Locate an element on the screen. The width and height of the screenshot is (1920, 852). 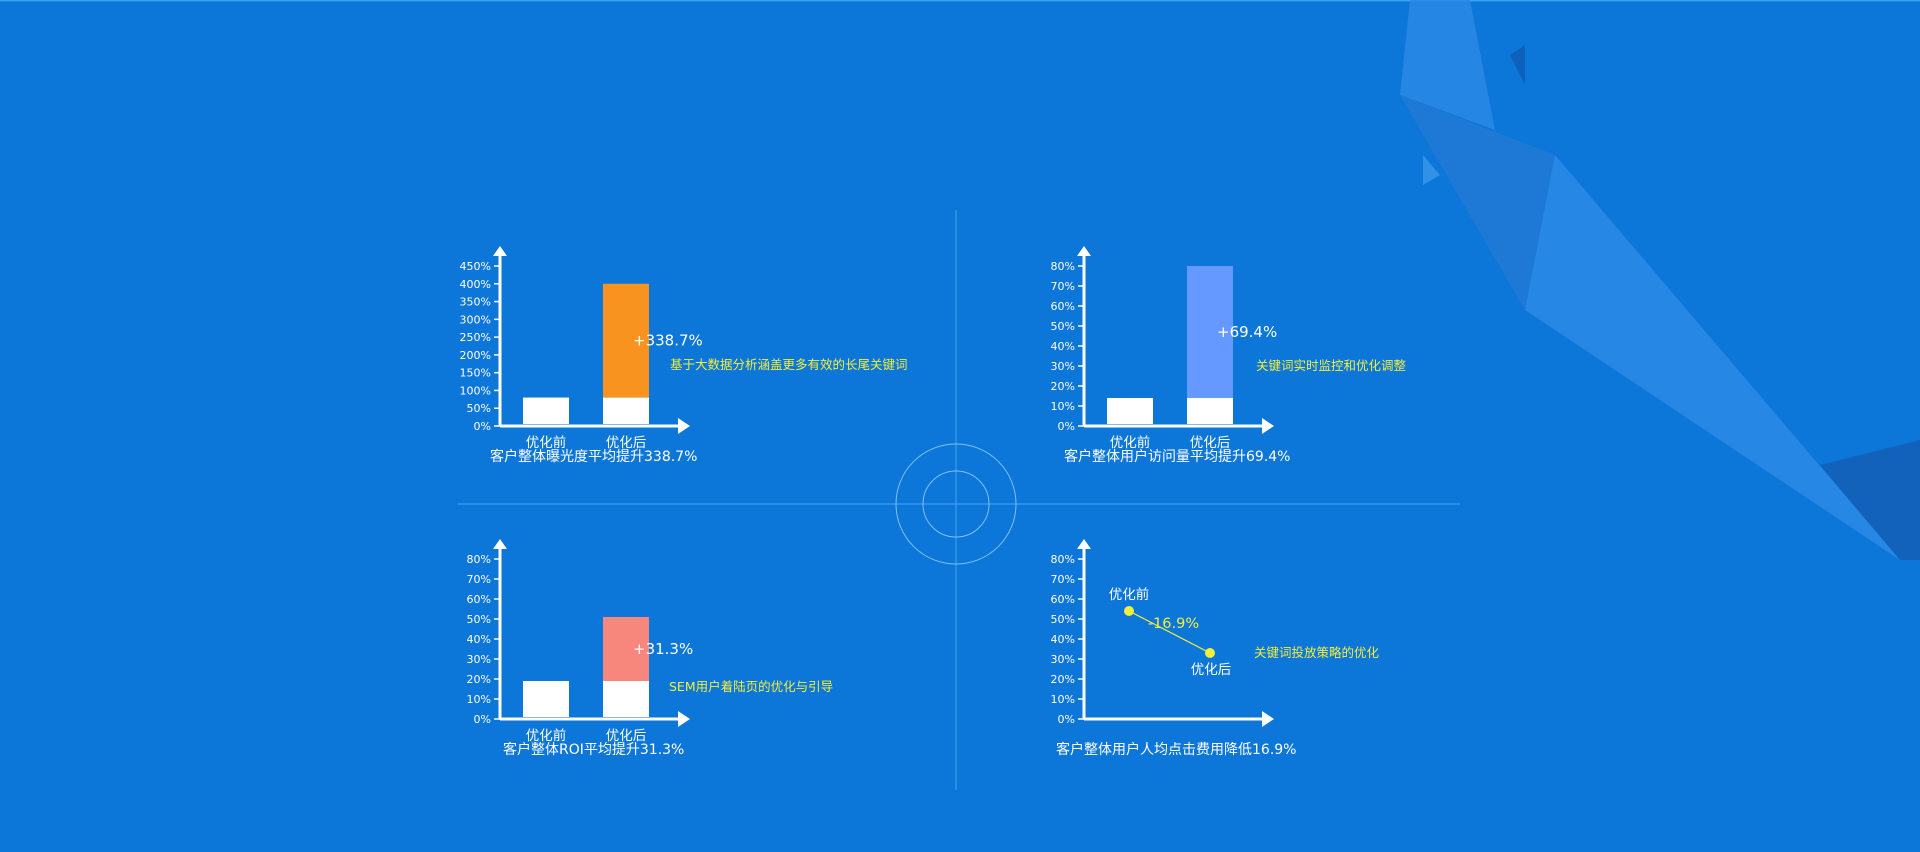
series-line is located at coordinates (1169, 632).